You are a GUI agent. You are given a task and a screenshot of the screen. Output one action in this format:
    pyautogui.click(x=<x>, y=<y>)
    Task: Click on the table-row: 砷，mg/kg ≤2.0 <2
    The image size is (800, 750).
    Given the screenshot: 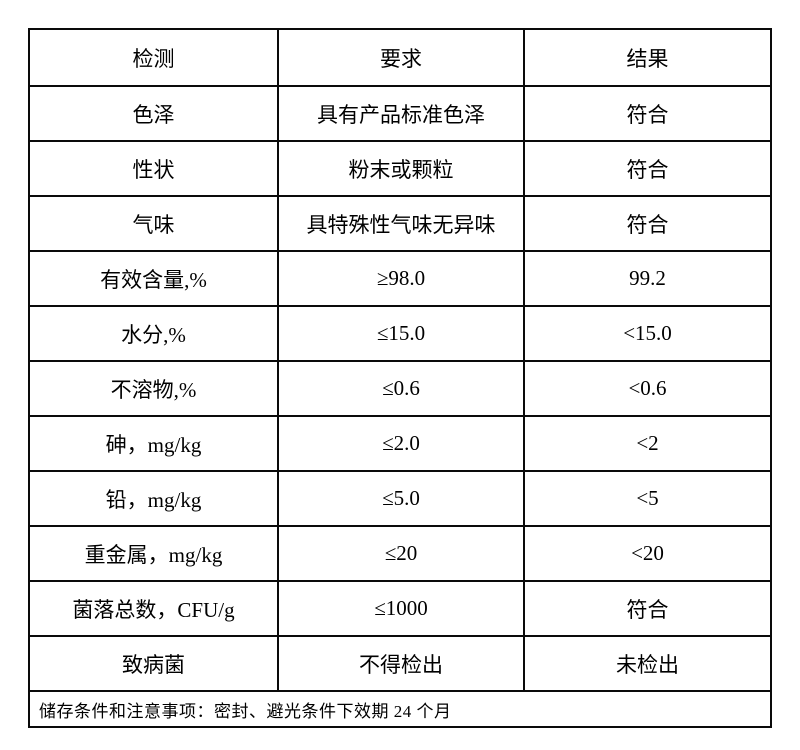 What is the action you would take?
    pyautogui.click(x=400, y=443)
    